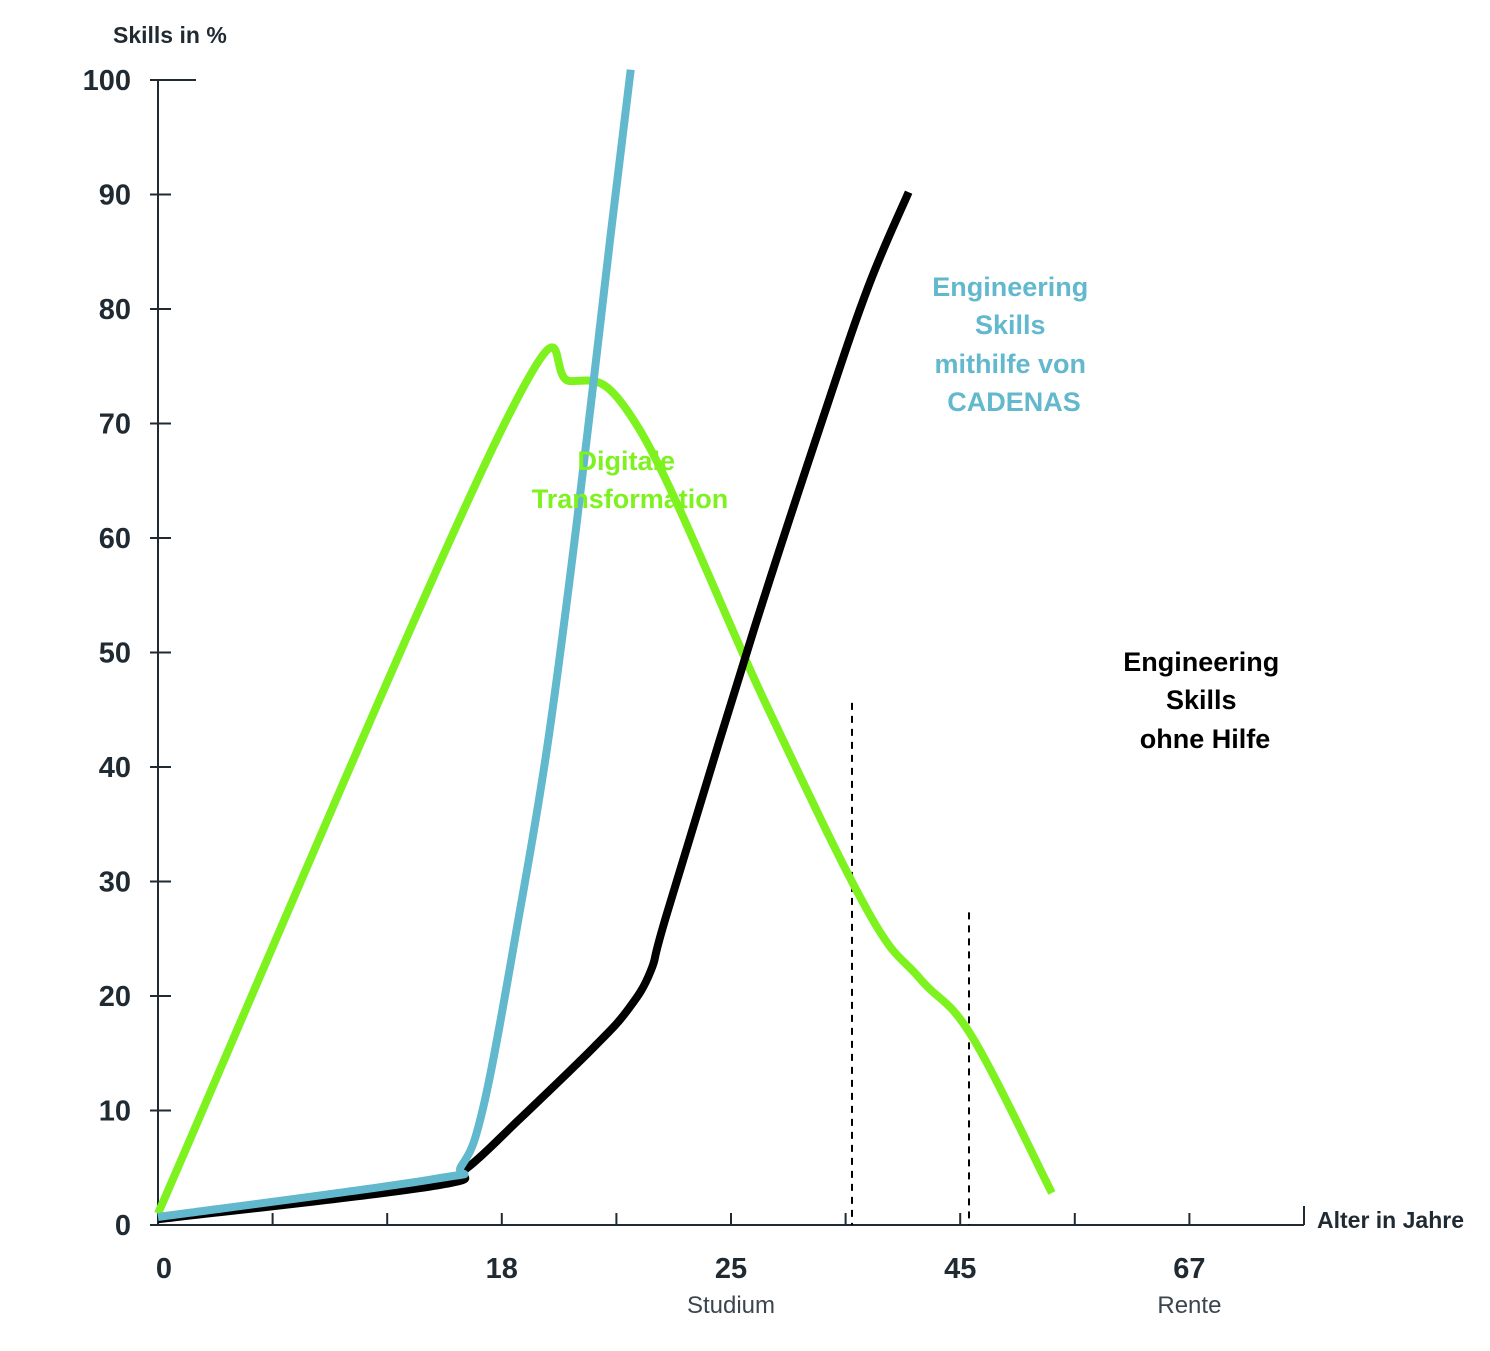  Describe the element at coordinates (164, 1269) in the screenshot. I see `x-tick-label: 0` at that location.